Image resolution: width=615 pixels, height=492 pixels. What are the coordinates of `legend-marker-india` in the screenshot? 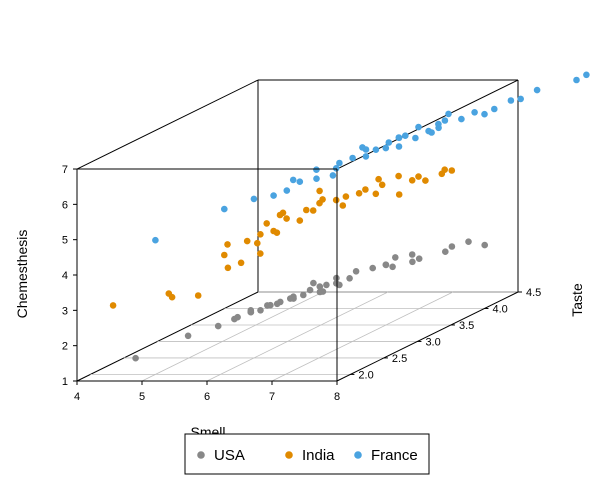 It's located at (289, 455).